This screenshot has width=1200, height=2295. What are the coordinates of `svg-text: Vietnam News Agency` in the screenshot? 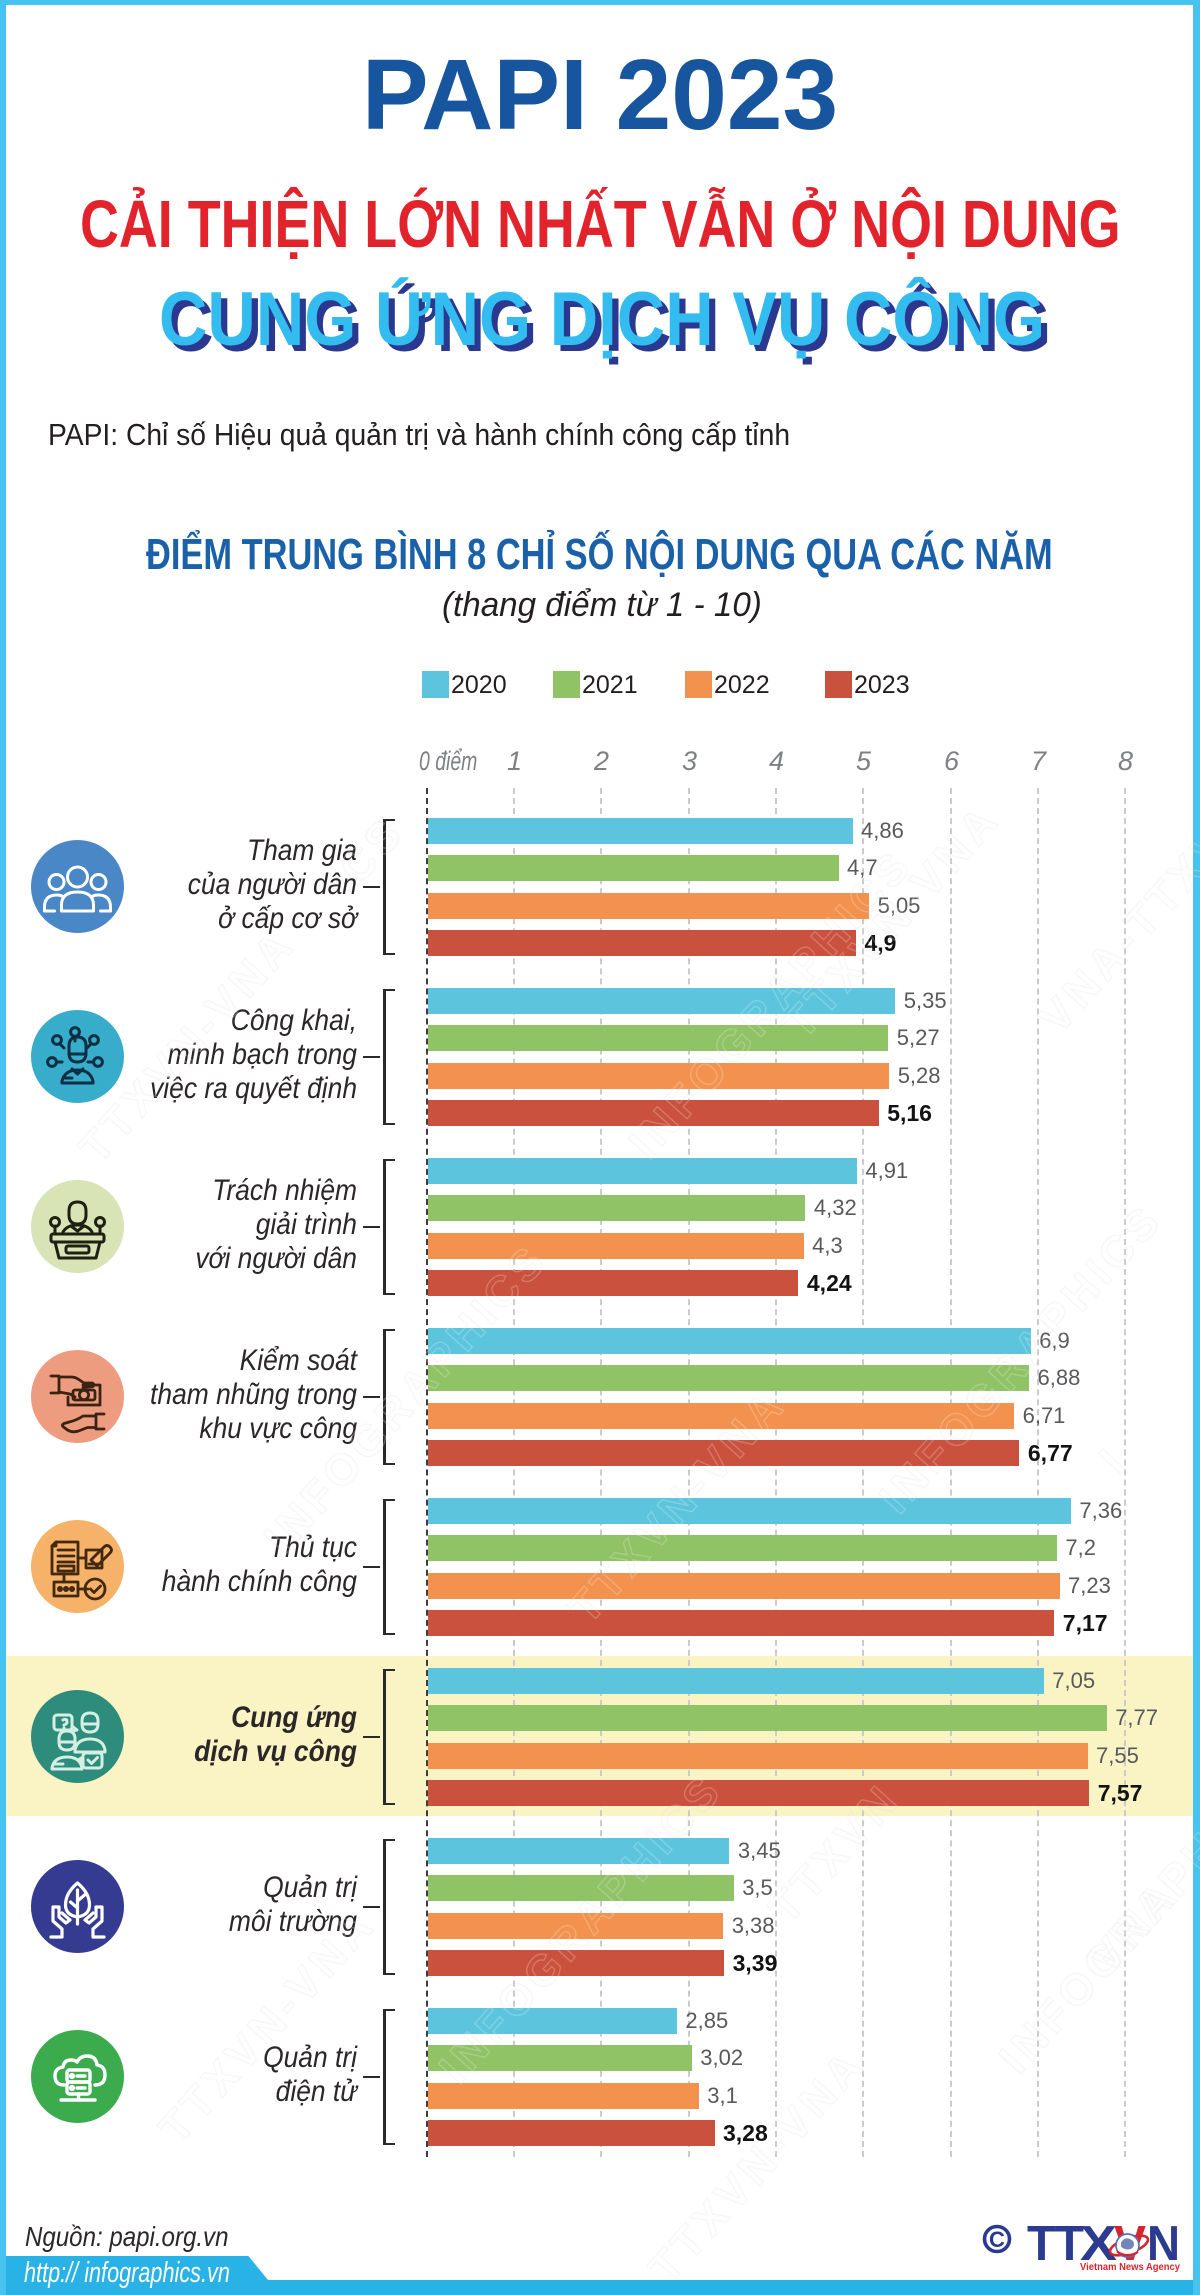 It's located at (1130, 2267).